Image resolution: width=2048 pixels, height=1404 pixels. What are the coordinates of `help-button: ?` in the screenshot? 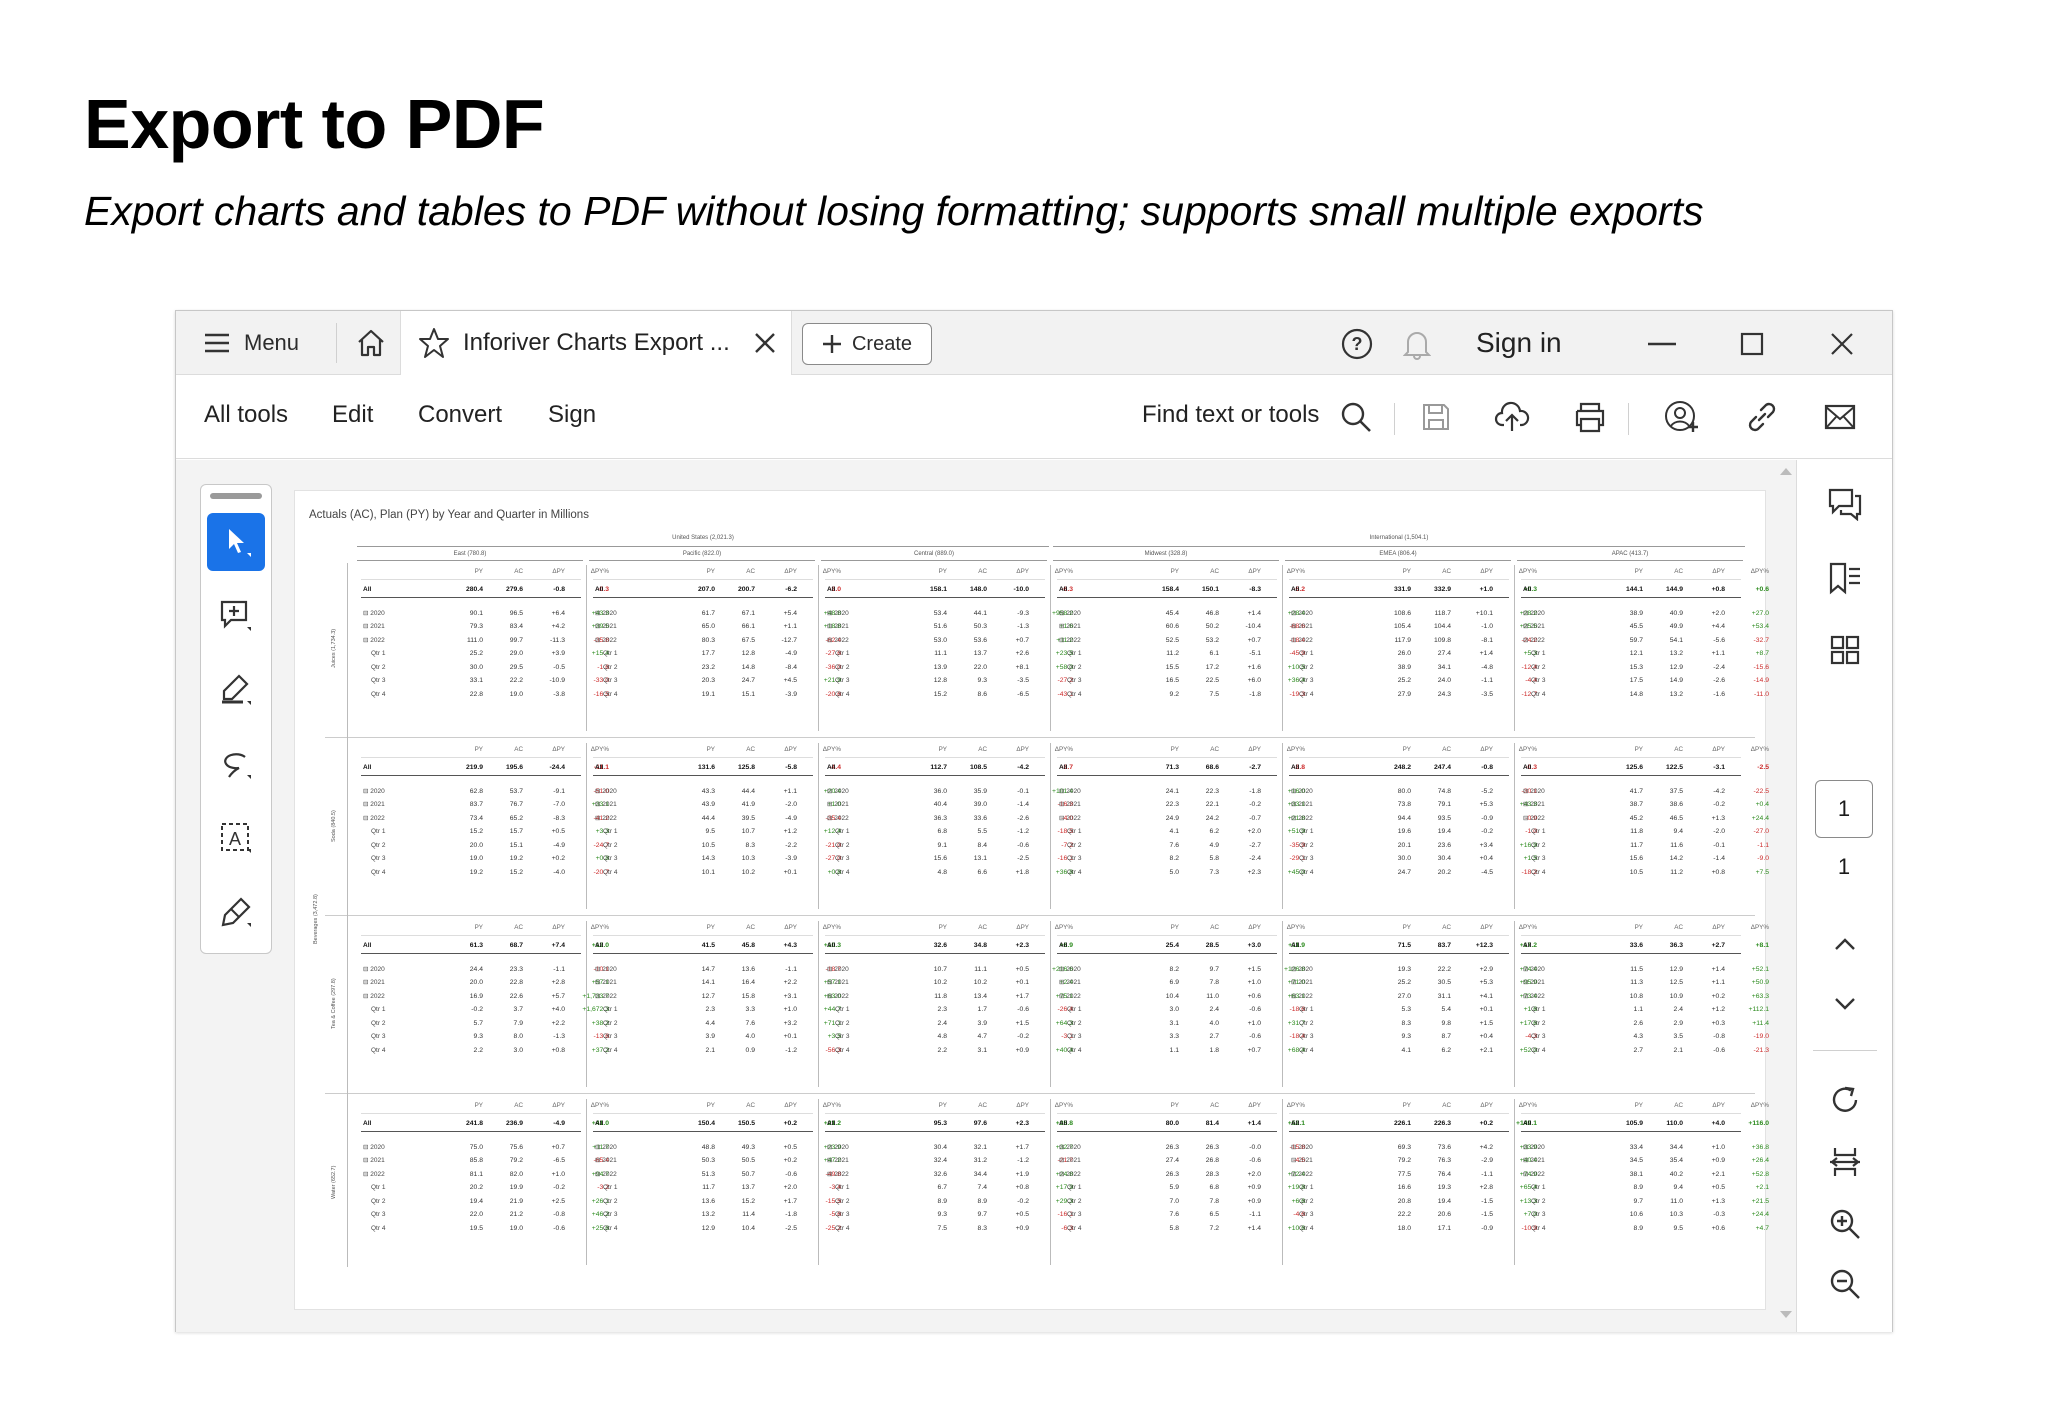 It's located at (1357, 344).